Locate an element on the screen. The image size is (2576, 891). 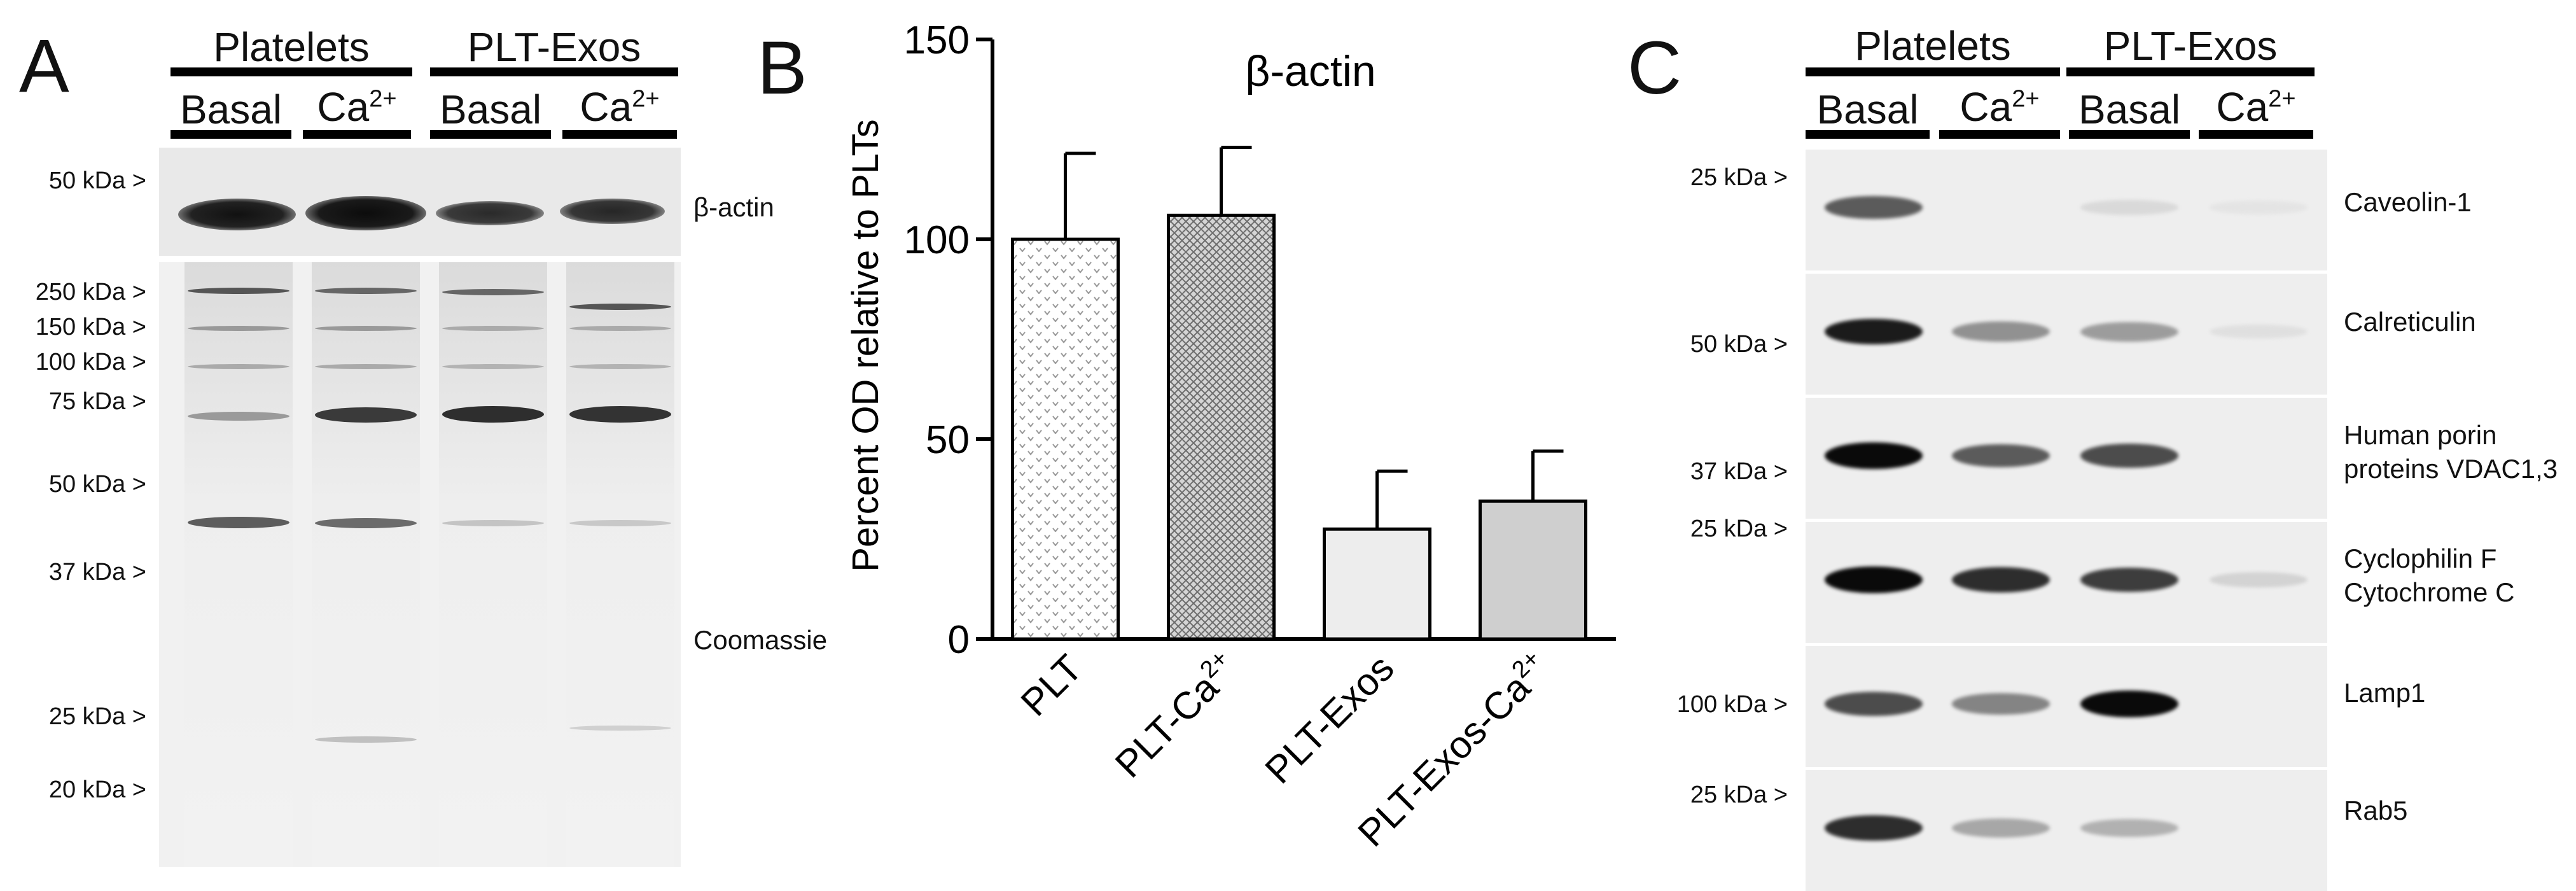
panel-c-lane-4-bracket is located at coordinates (2256, 134).